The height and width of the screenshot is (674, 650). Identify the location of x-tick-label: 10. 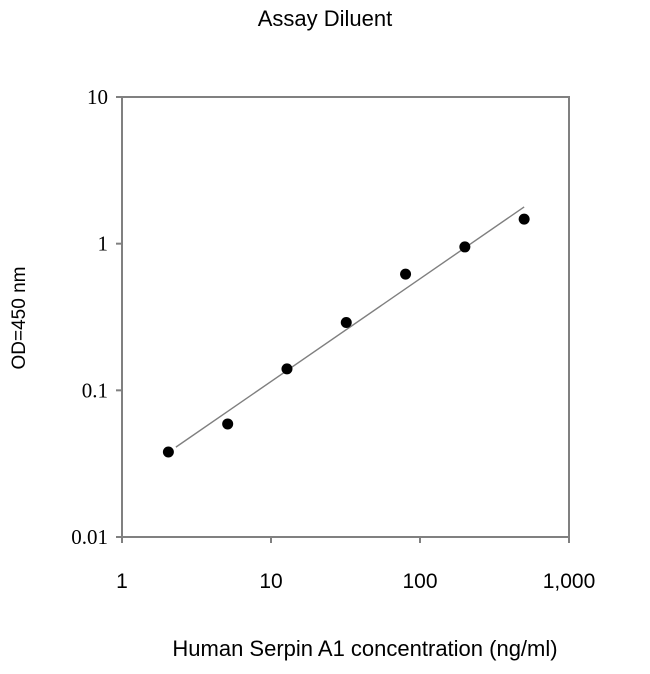
(270, 581).